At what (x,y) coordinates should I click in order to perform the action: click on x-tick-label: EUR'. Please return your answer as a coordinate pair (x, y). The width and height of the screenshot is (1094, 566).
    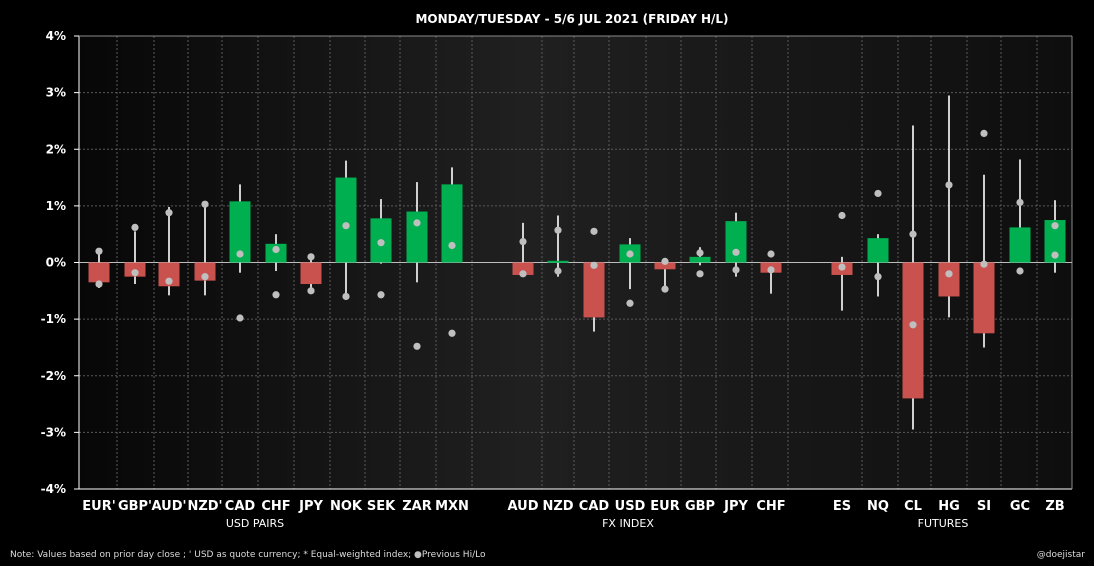
    Looking at the image, I should click on (98, 506).